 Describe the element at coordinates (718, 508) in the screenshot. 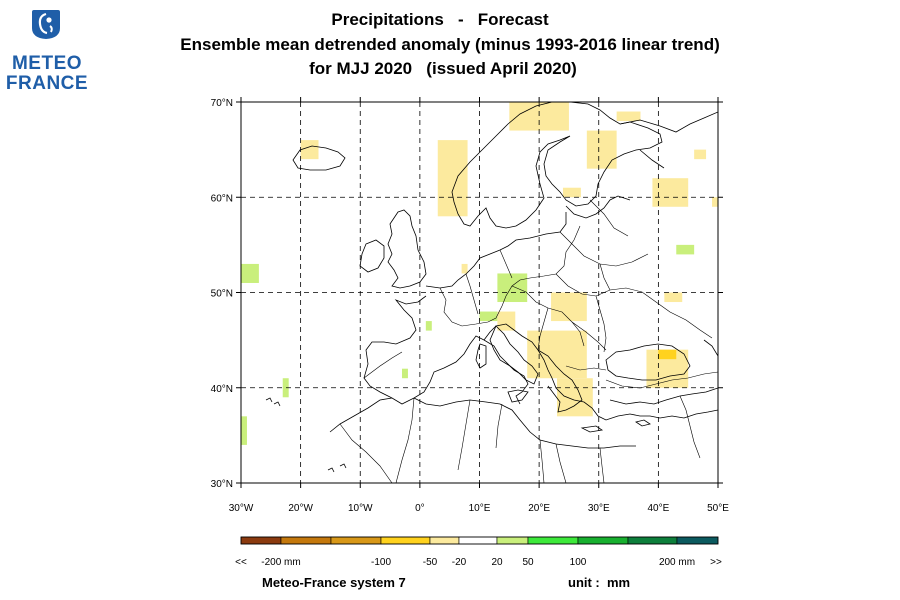

I see `lon-label: 50°E` at that location.